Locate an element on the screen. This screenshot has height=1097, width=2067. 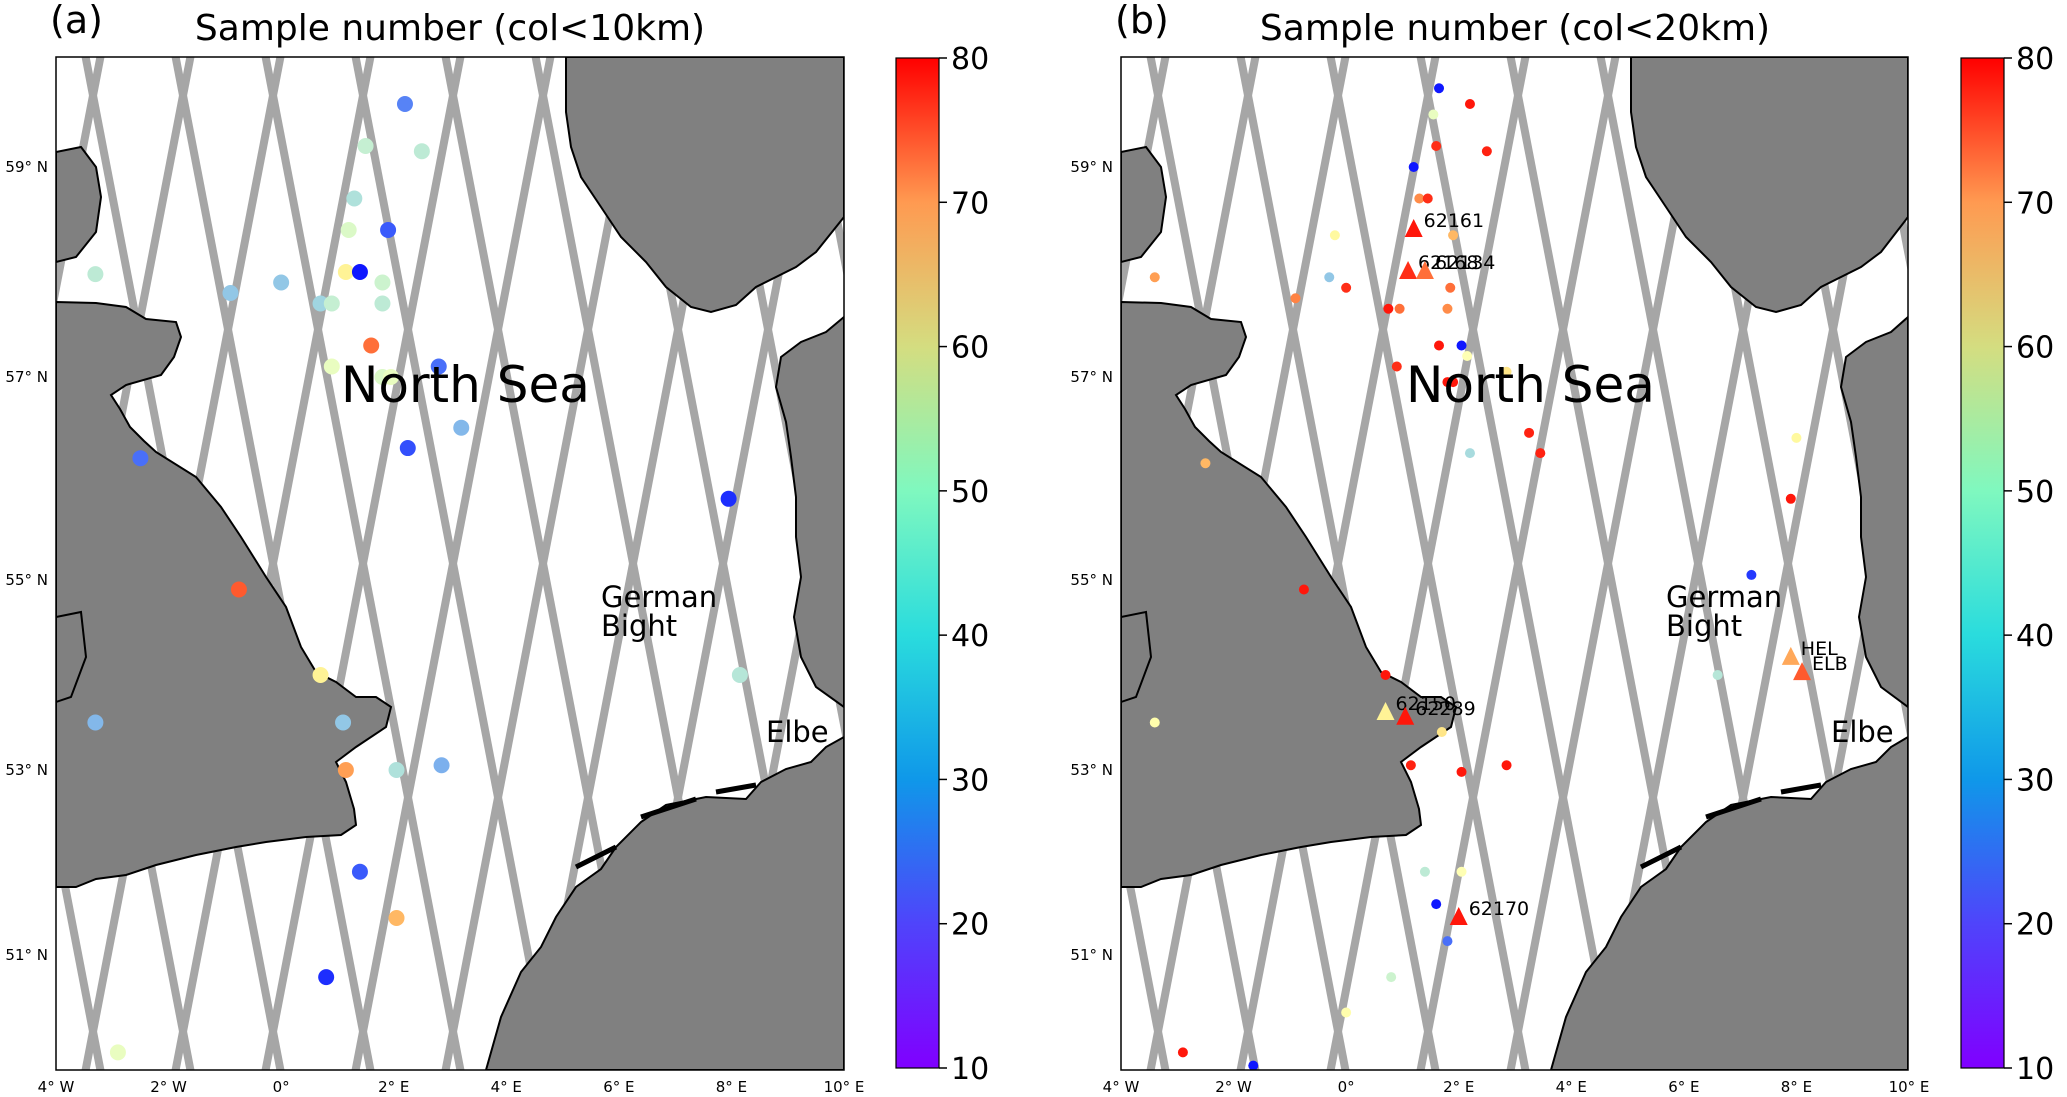
colorbar-ticks-b: 80 70 60 50 40 30 20 10 is located at coordinates (2029, 564).